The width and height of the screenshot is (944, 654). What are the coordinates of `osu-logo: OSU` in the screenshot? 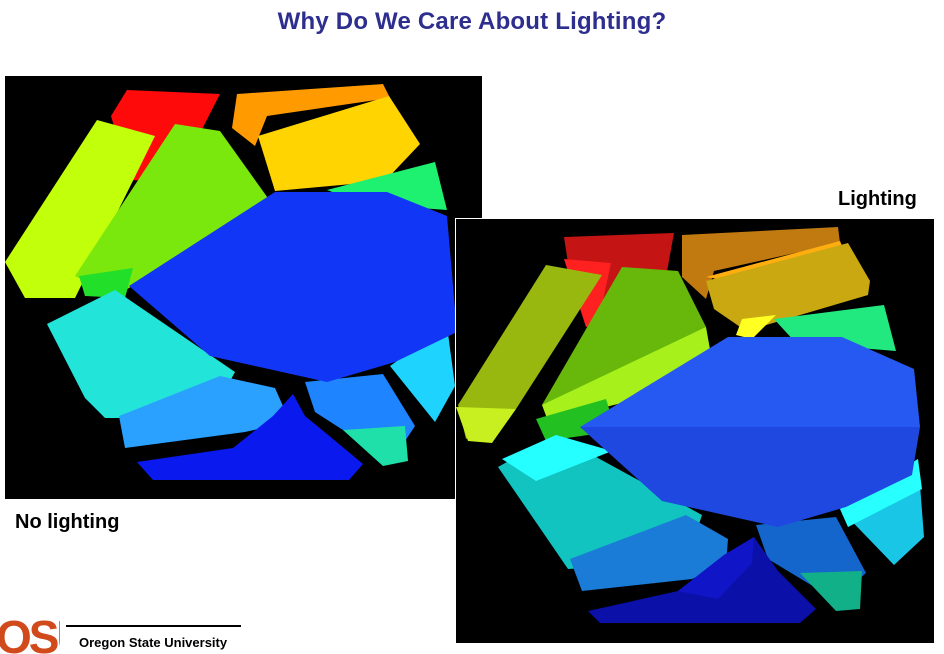 It's located at (30, 635).